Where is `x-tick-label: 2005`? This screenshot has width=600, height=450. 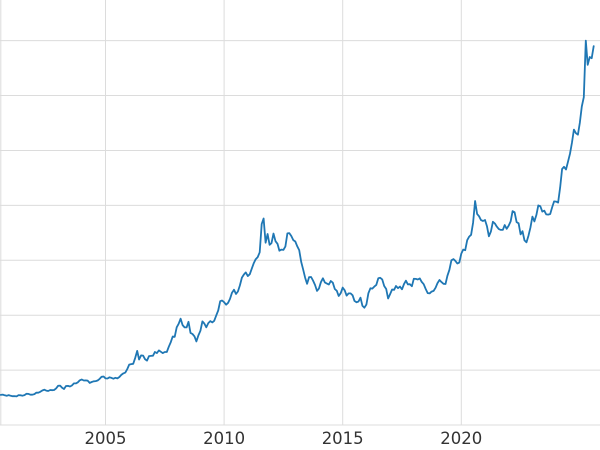
x-tick-label: 2005 is located at coordinates (106, 438).